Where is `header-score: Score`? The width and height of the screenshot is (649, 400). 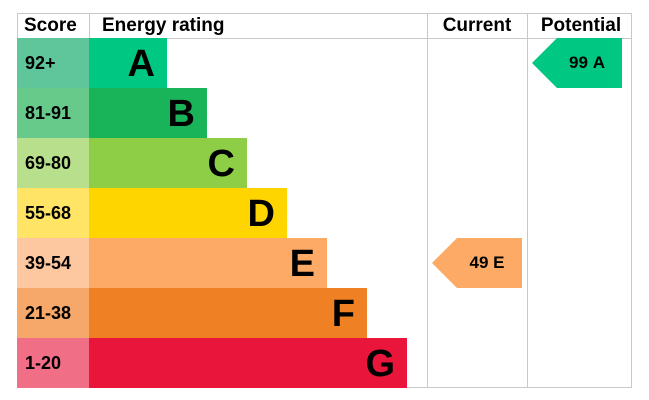 header-score: Score is located at coordinates (50, 25).